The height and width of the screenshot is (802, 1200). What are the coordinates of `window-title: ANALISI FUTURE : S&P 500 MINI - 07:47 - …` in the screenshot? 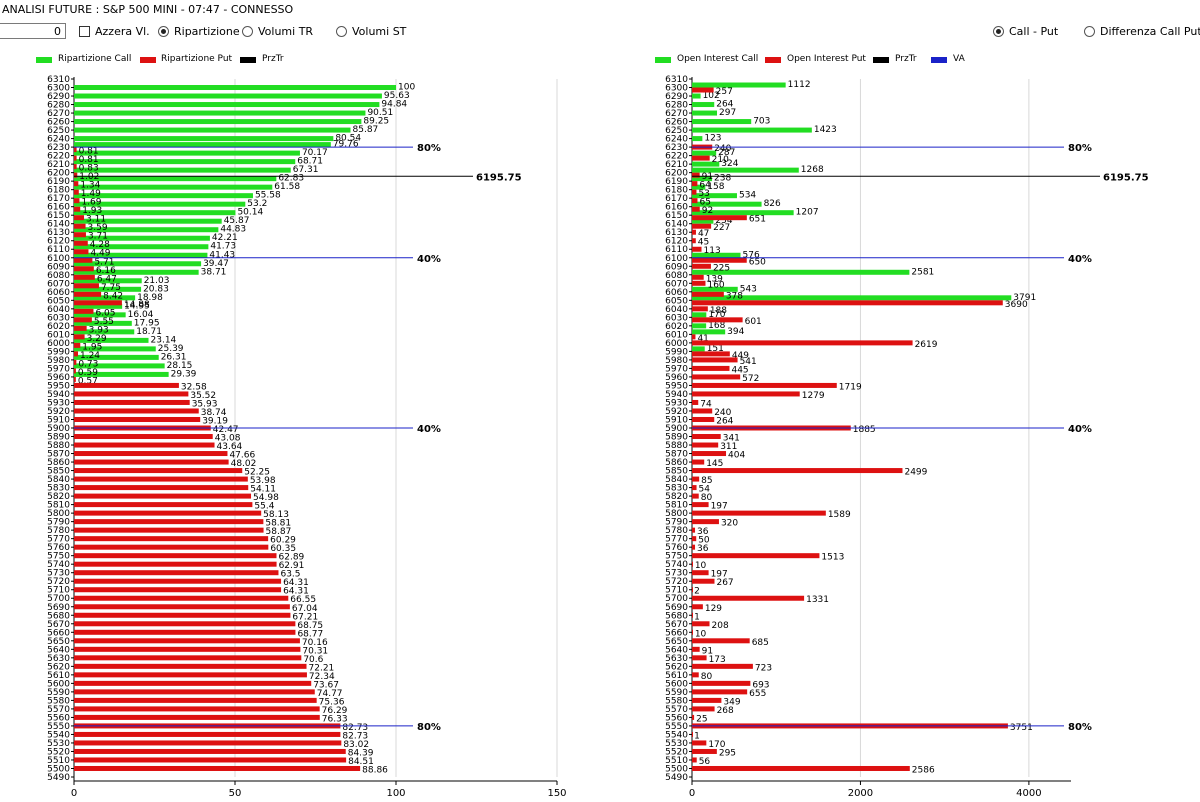 It's located at (148, 9).